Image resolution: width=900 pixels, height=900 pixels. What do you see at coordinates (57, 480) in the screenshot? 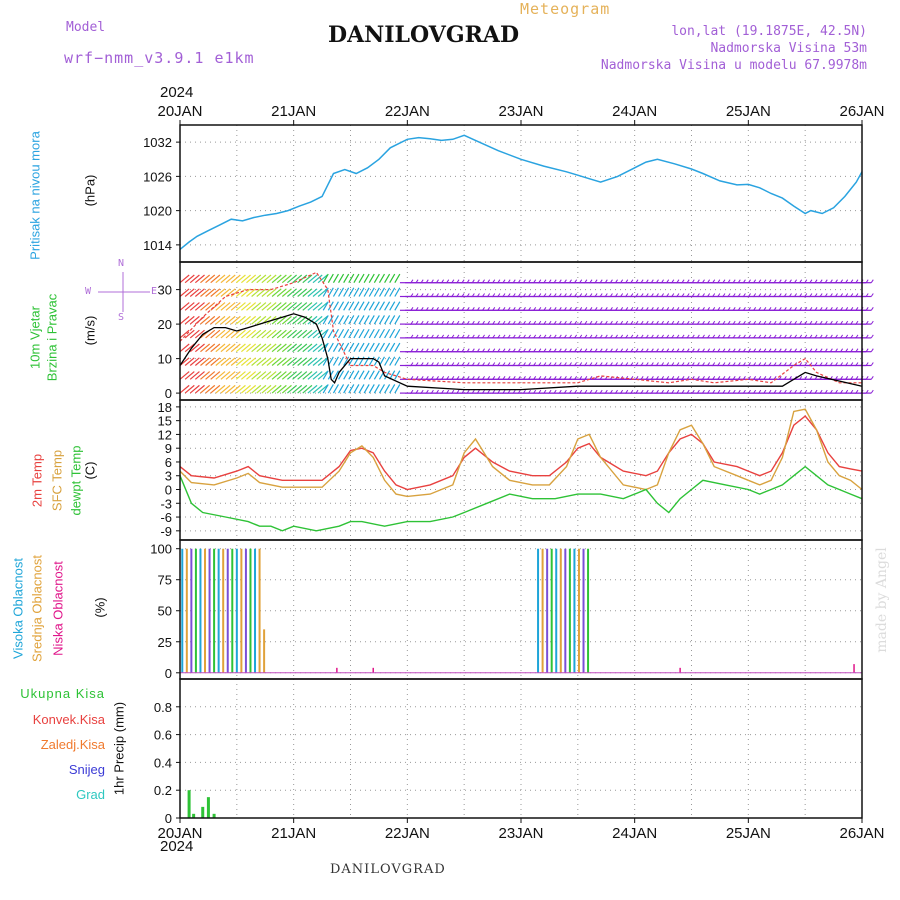
I see `sfc-temp-label: SFC Temp` at bounding box center [57, 480].